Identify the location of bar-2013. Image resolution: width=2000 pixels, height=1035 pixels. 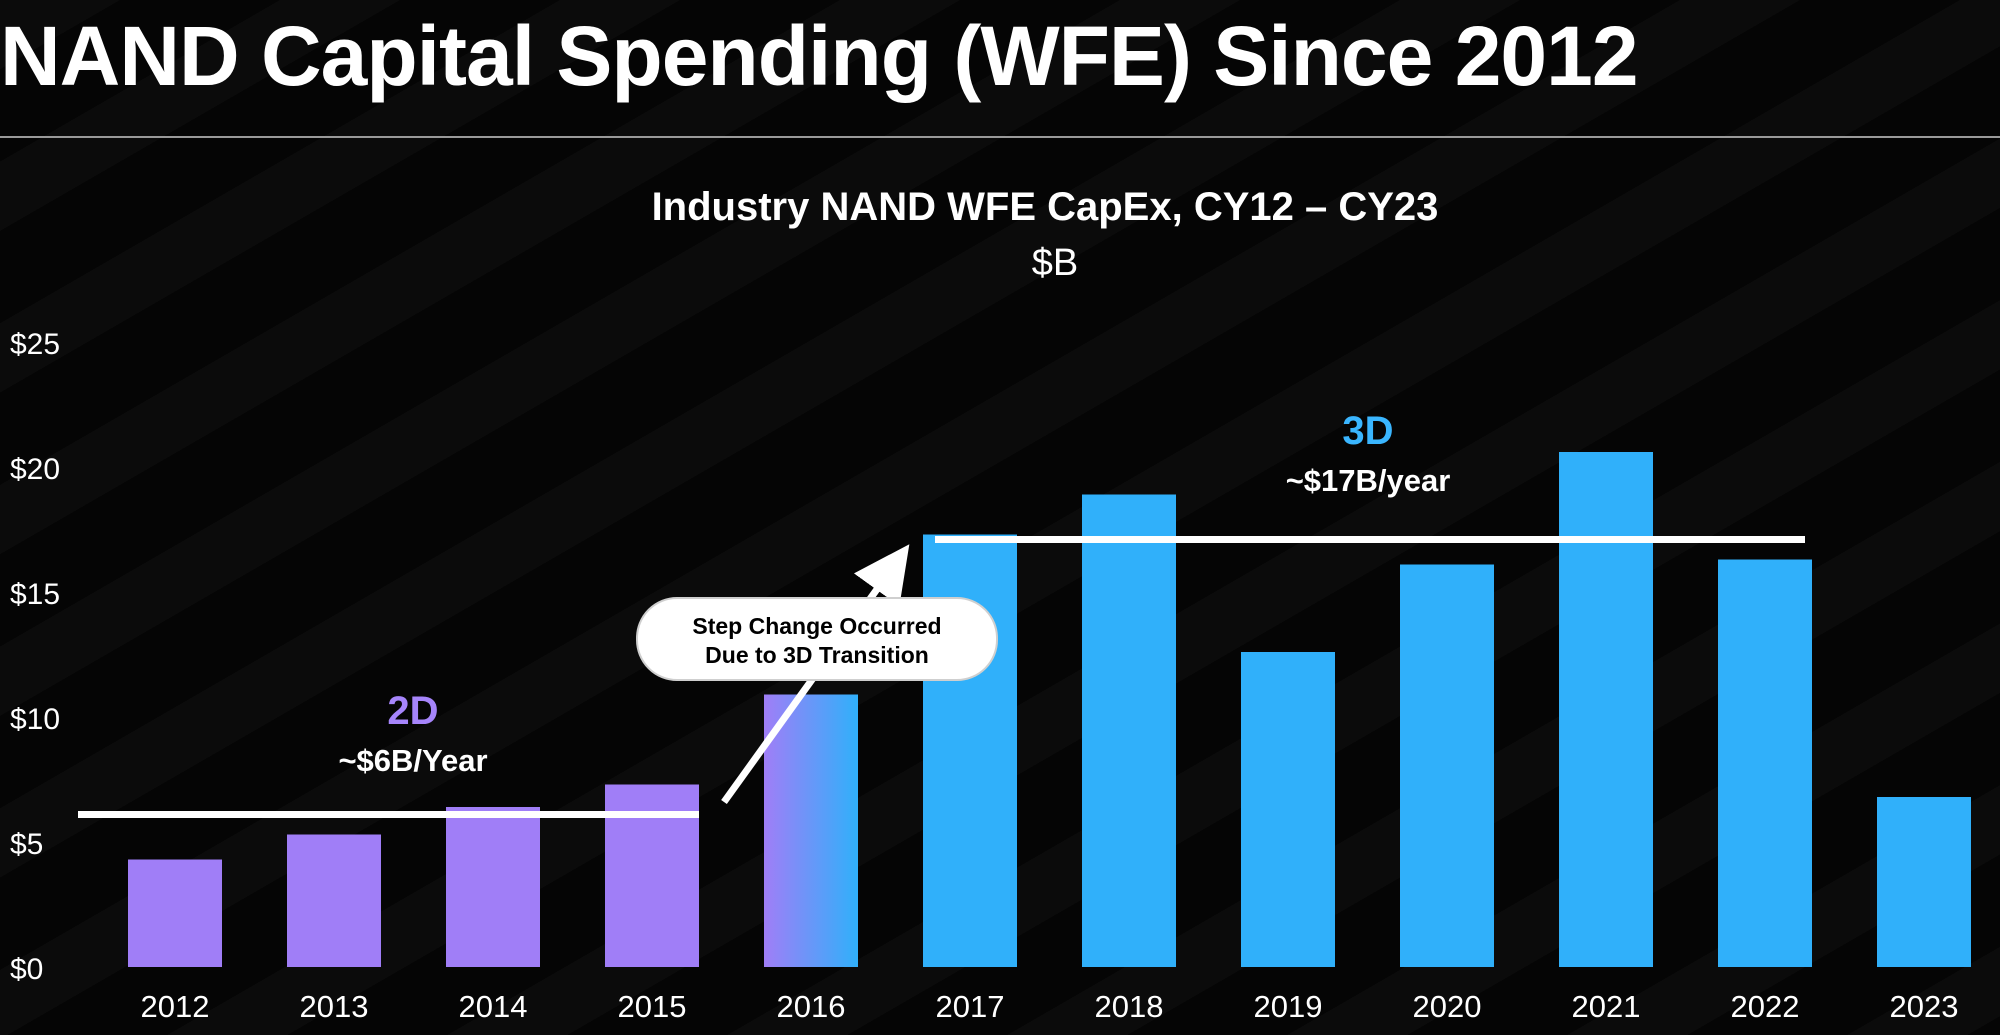
(334, 900).